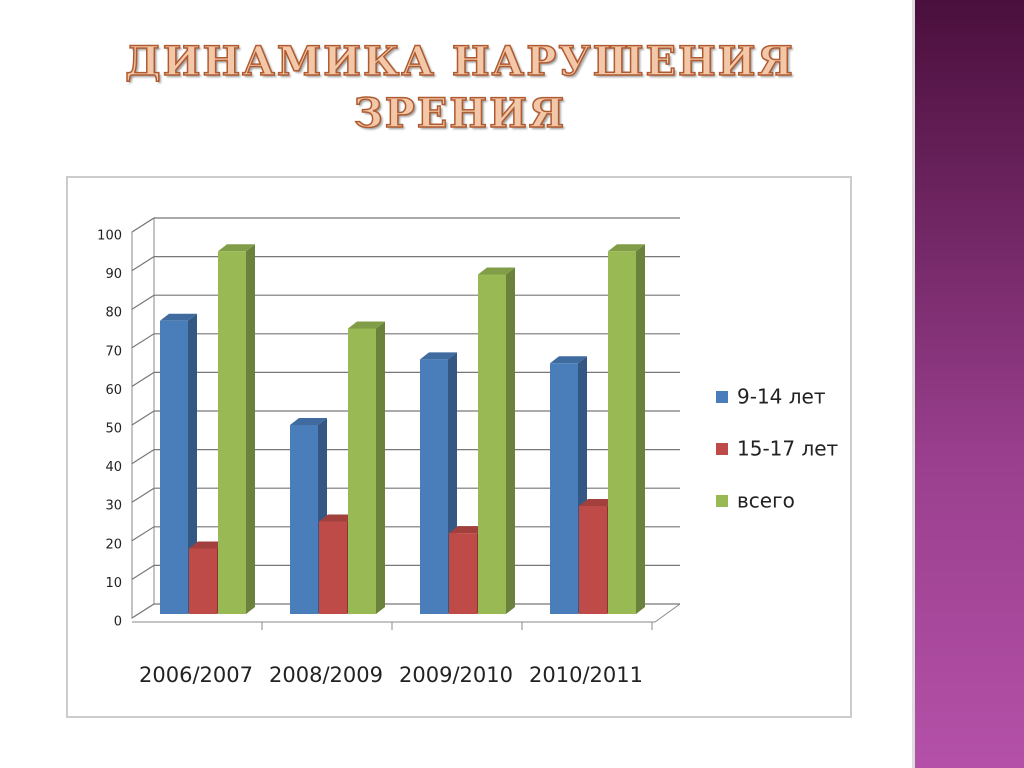  Describe the element at coordinates (968, 384) in the screenshot. I see `side-panel` at that location.